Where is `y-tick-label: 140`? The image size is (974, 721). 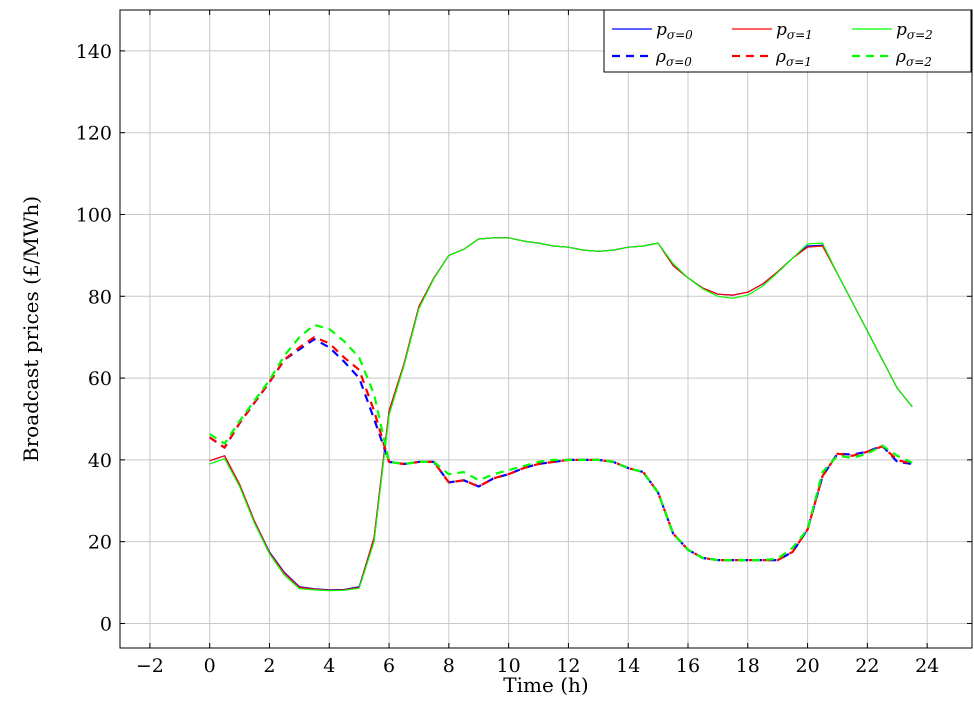 y-tick-label: 140 is located at coordinates (94, 52).